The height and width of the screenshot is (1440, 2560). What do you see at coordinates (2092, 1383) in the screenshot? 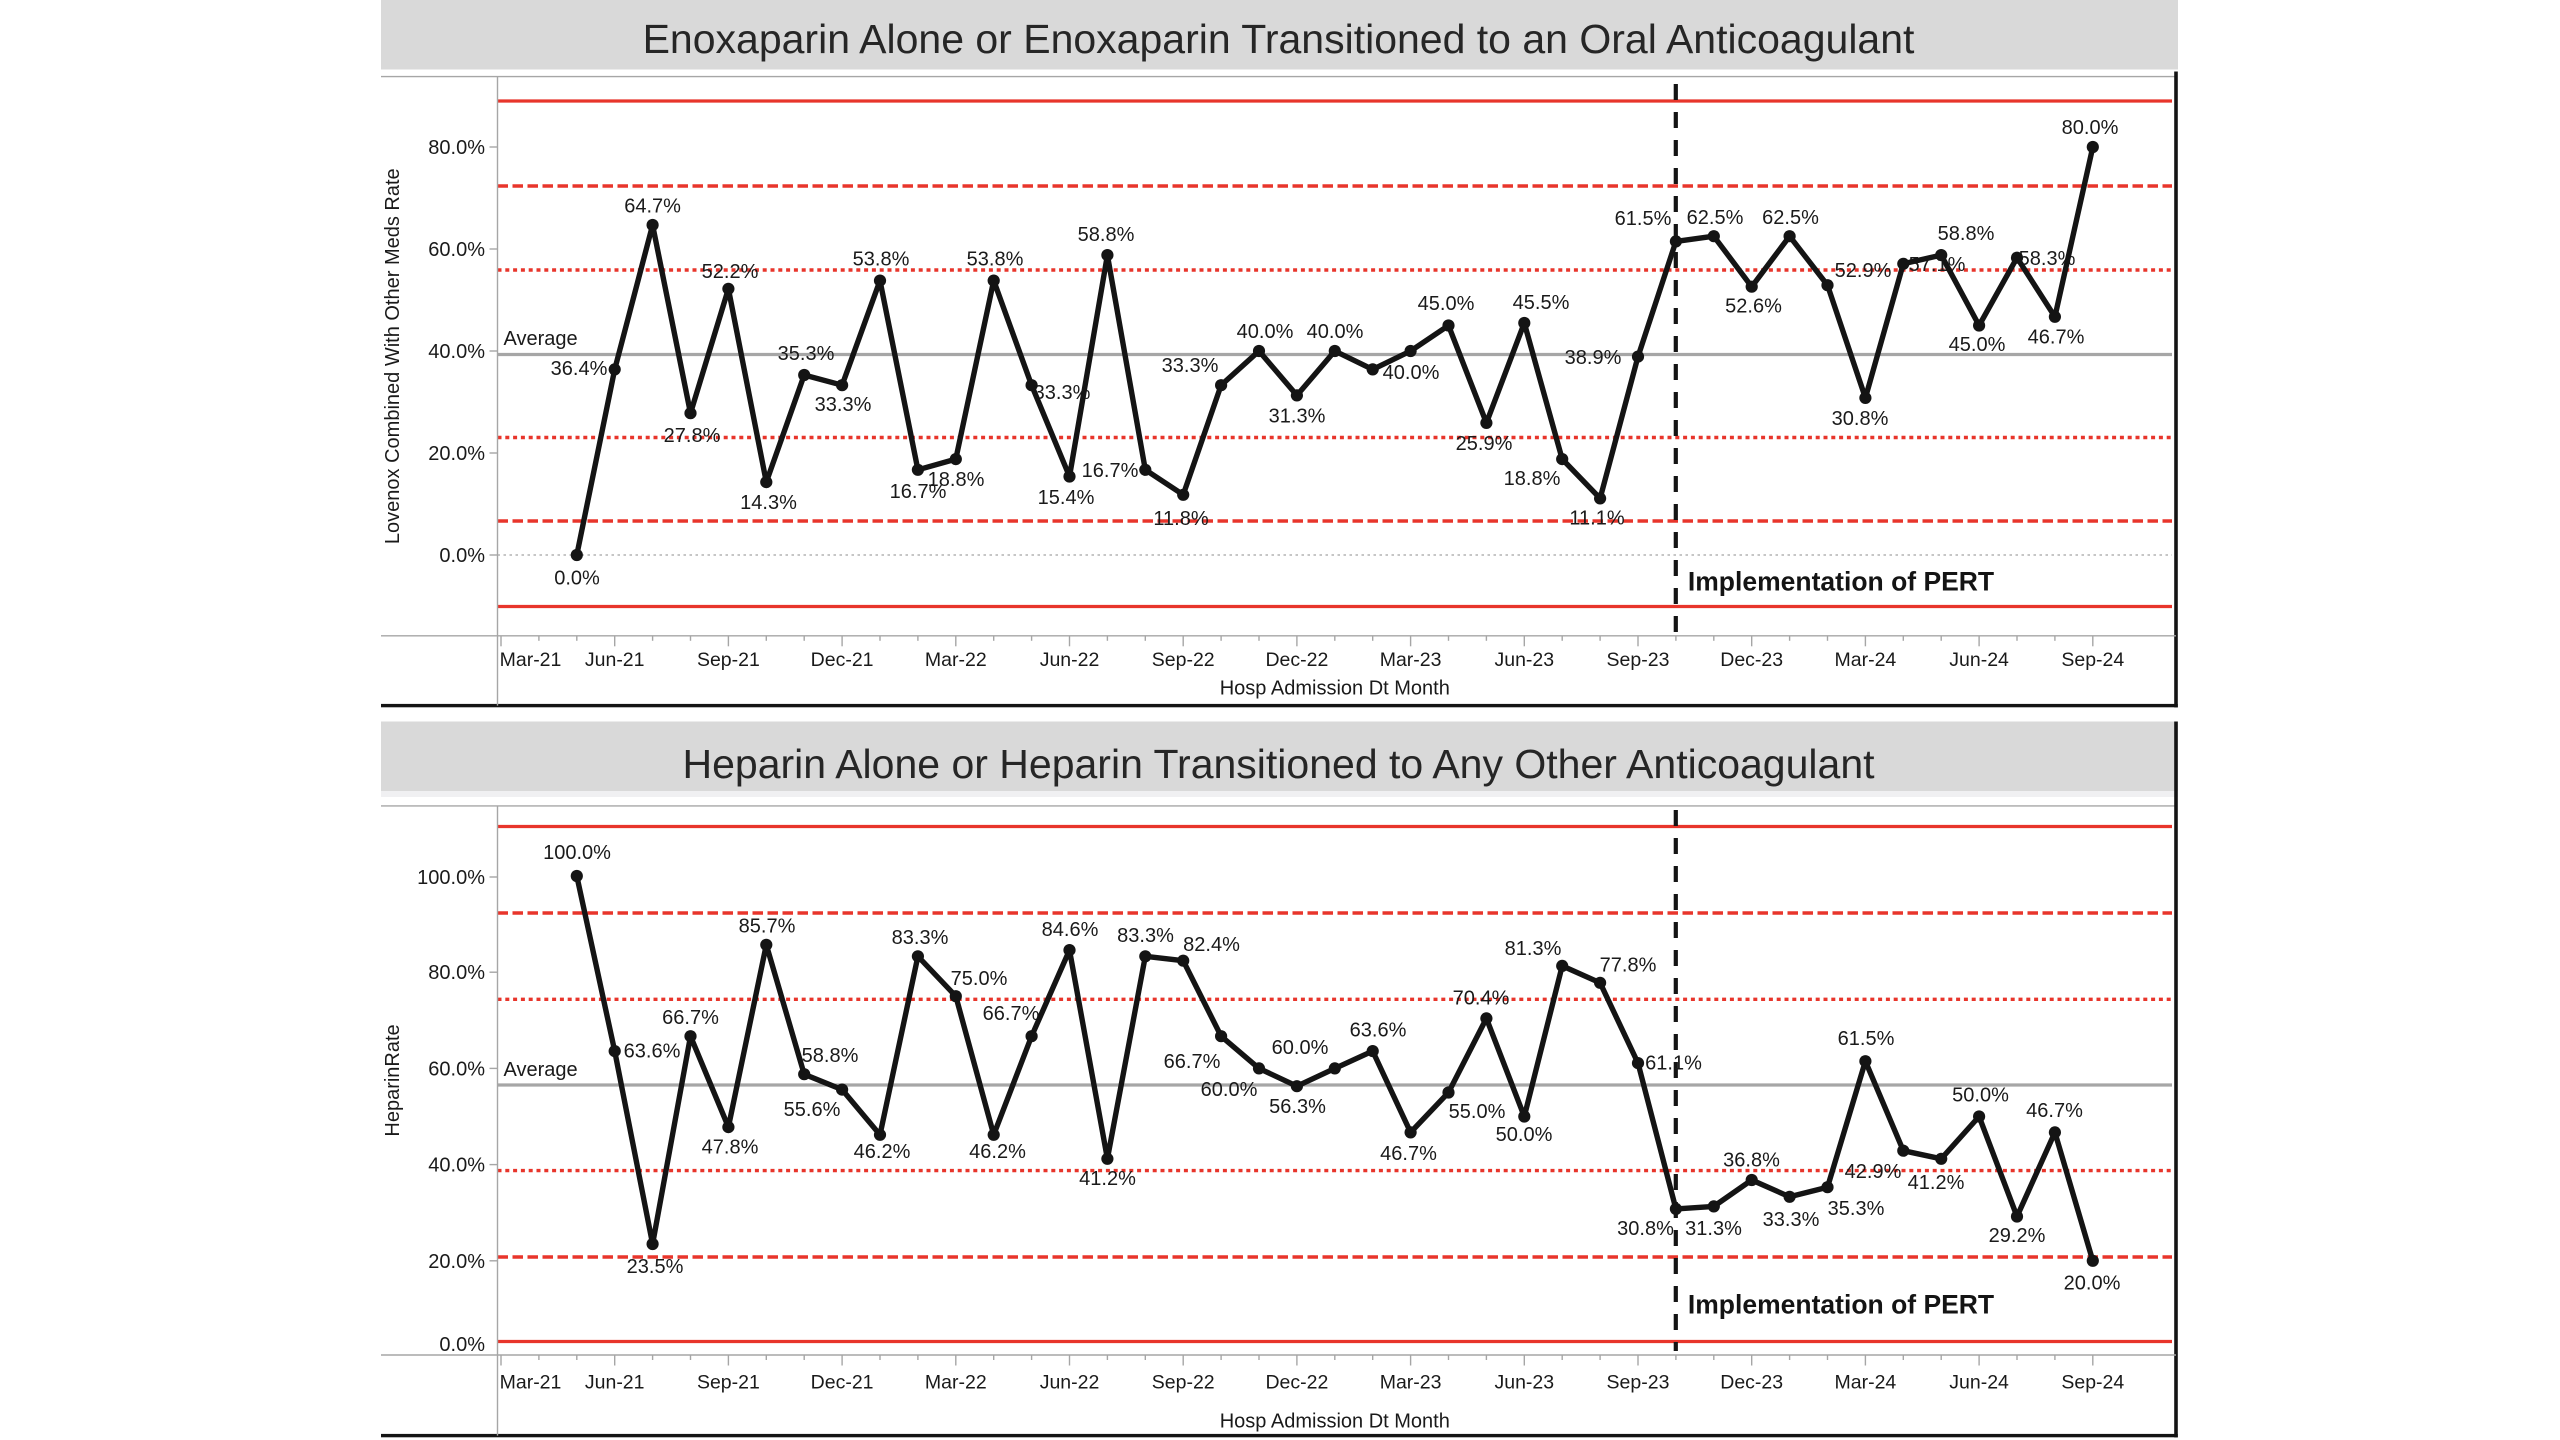
I see `svg-text: Sep-24` at bounding box center [2092, 1383].